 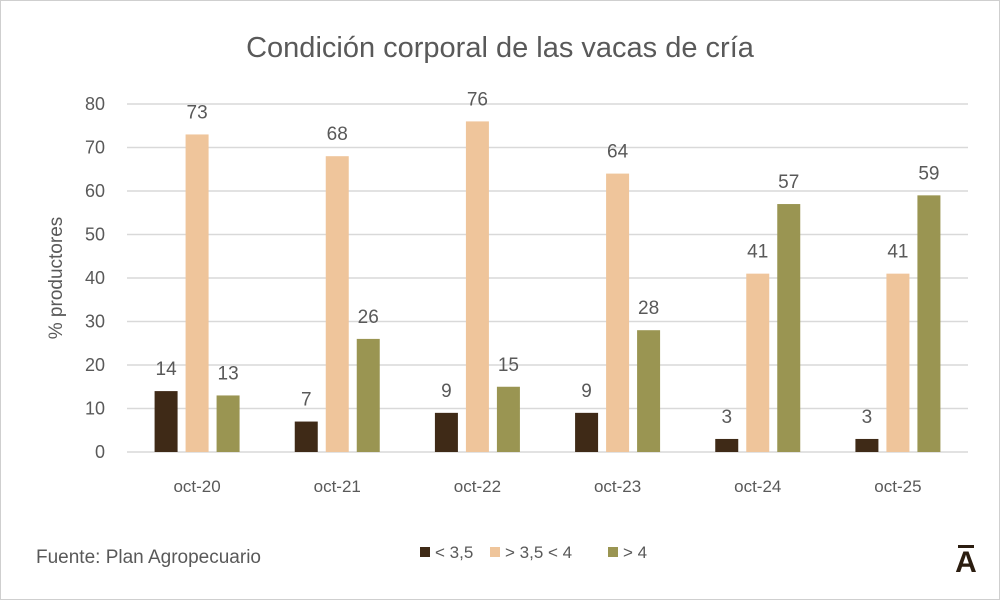 I want to click on logo: A, so click(x=966, y=562).